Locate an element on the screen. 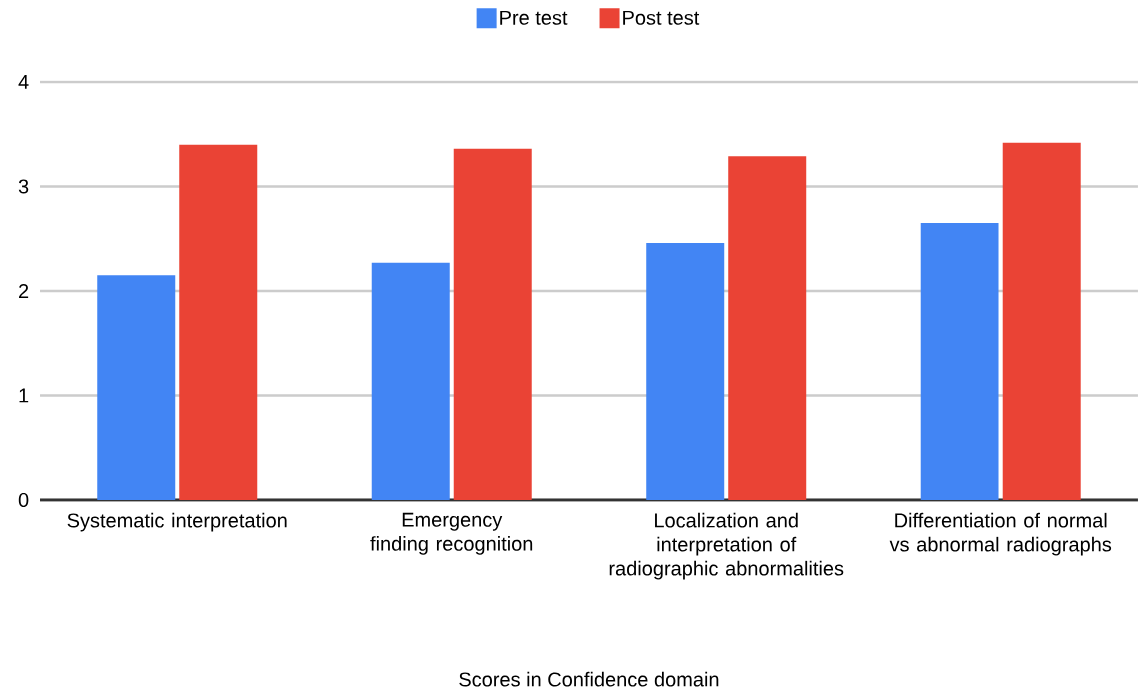  x-axis-title: Scores in Confidence domain is located at coordinates (589, 679).